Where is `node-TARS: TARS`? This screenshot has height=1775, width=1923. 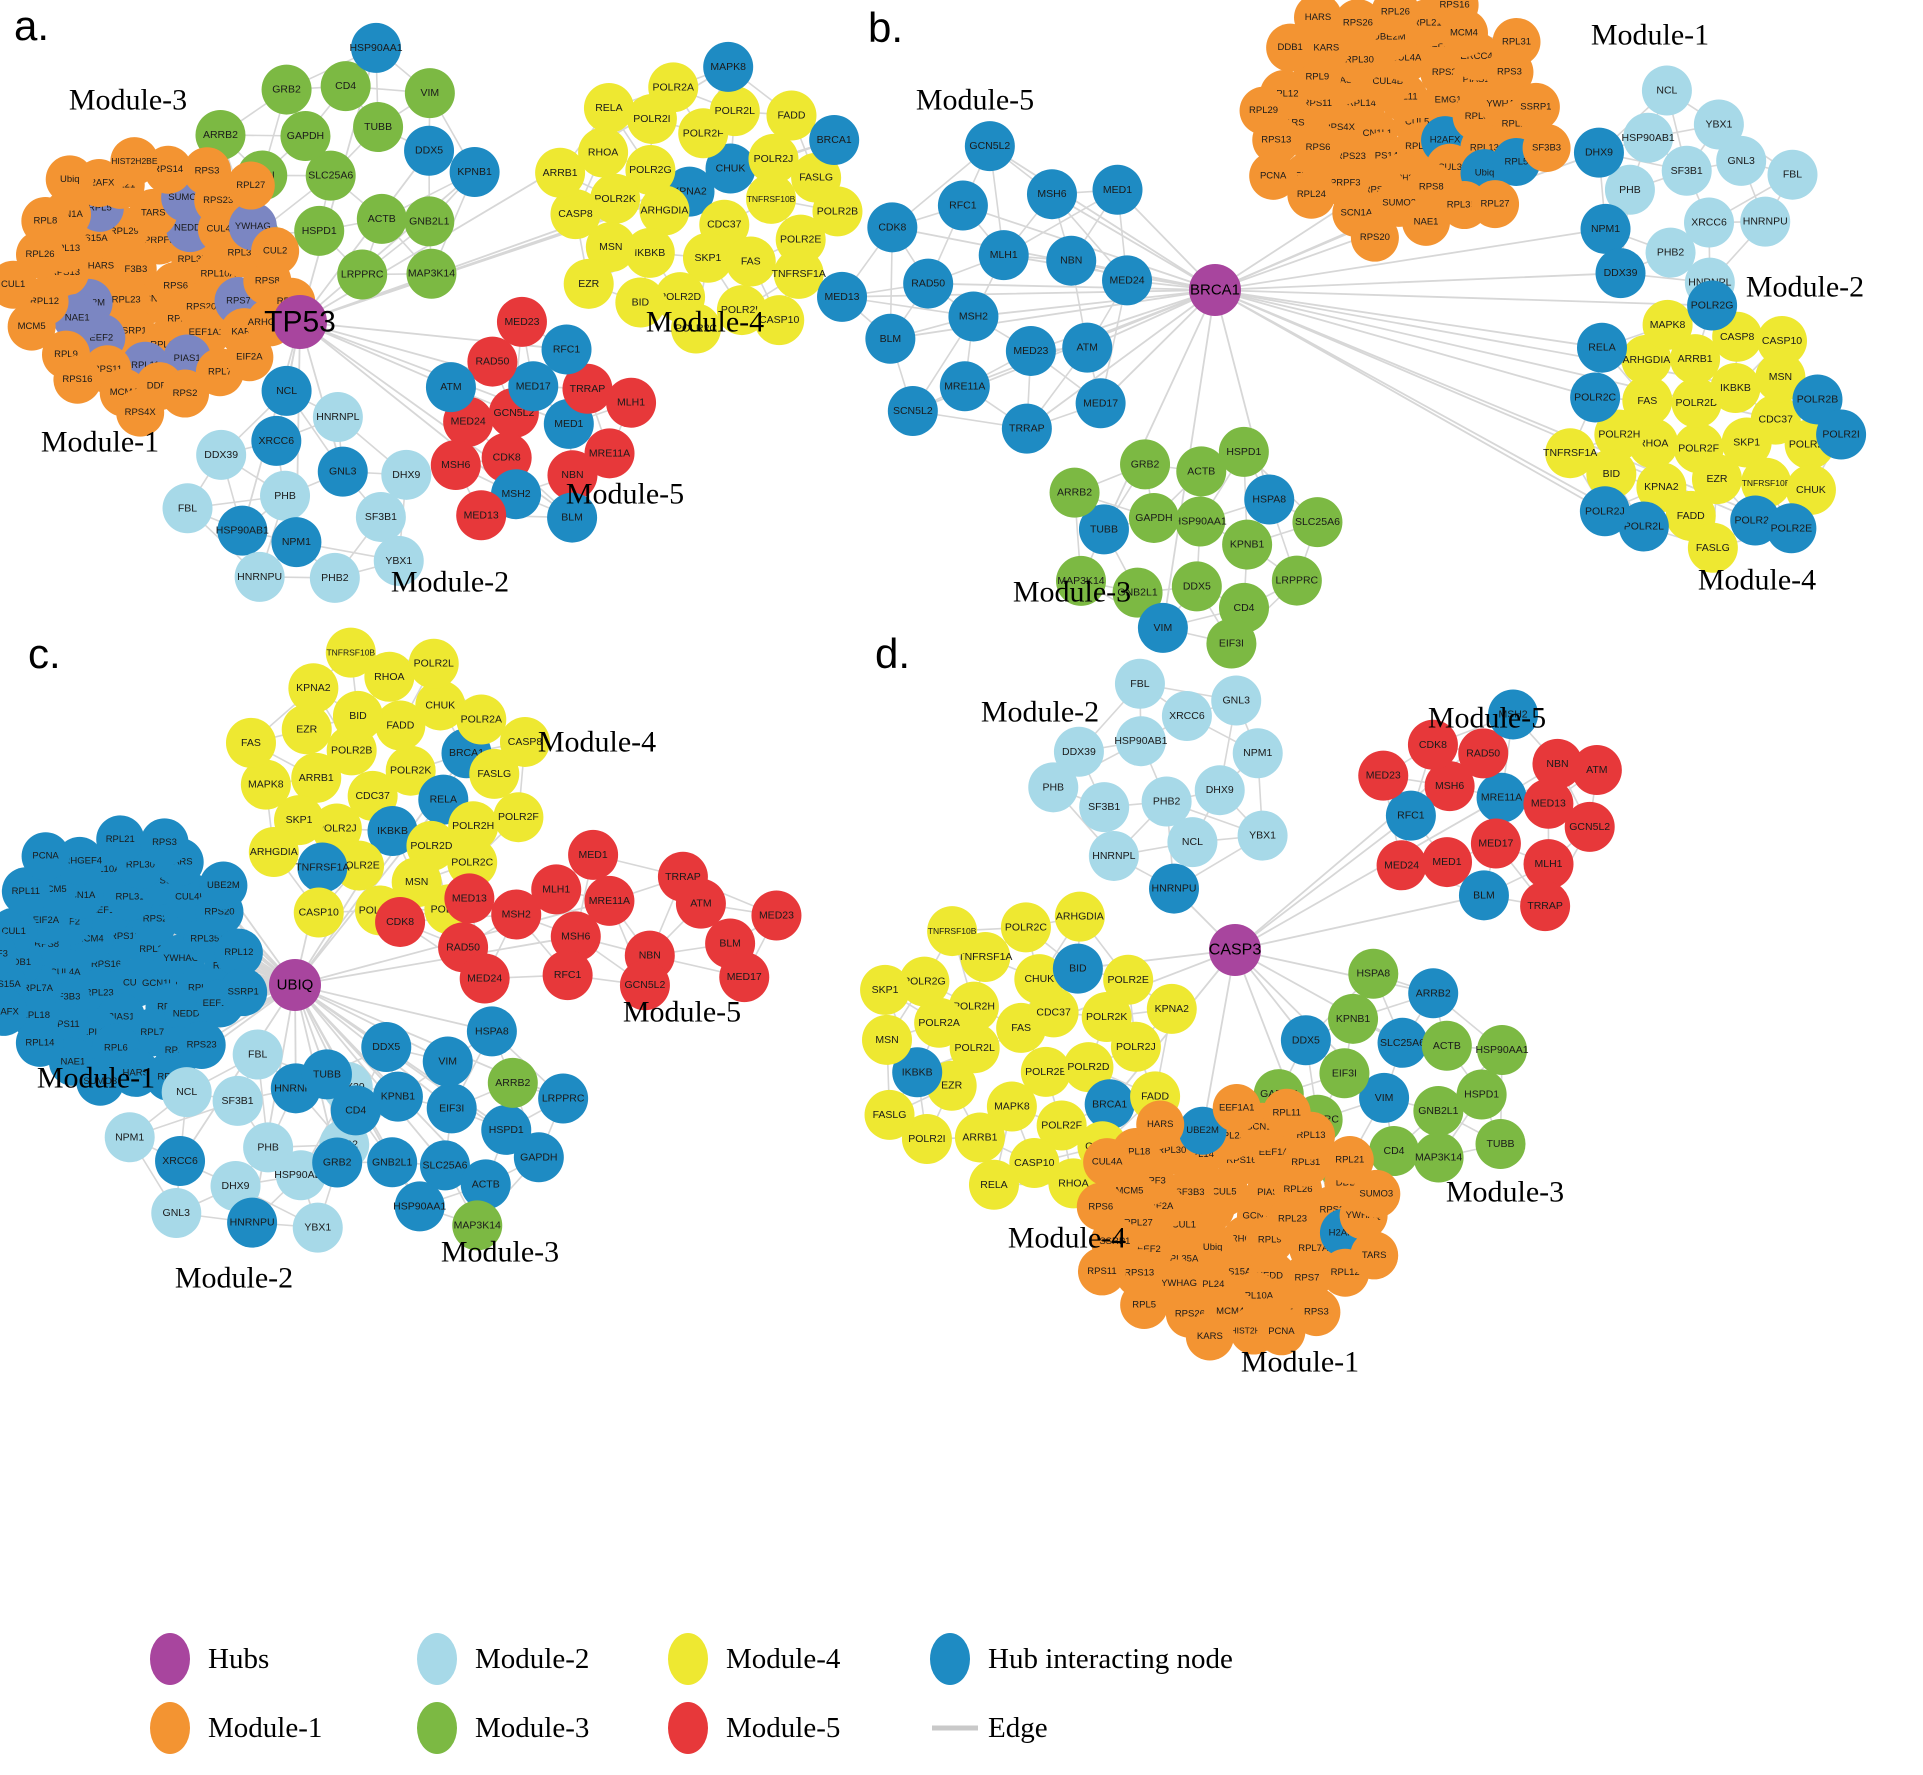
node-TARS: TARS is located at coordinates (1374, 1255).